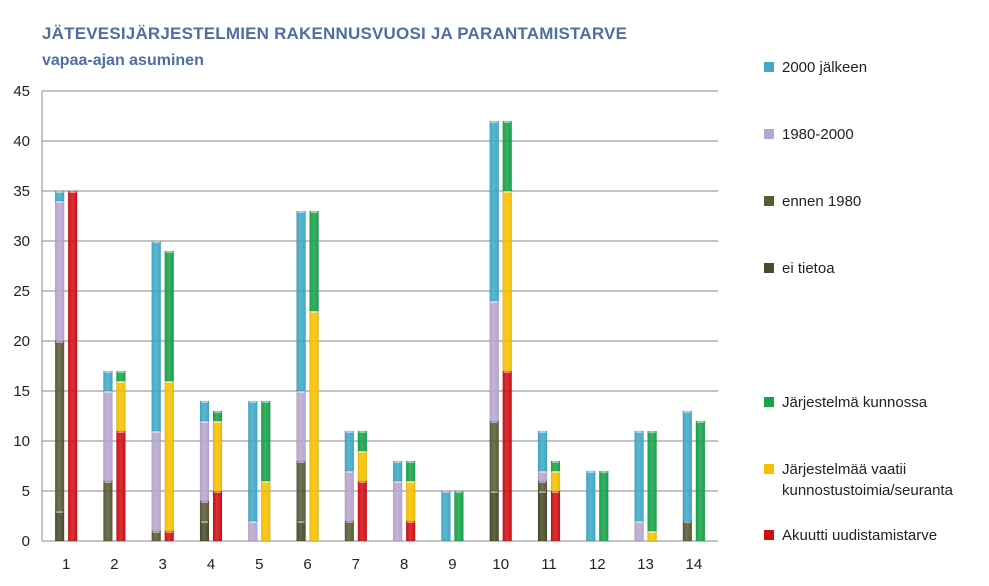 Image resolution: width=989 pixels, height=586 pixels. Describe the element at coordinates (808, 268) in the screenshot. I see `legend-label: ei tietoa` at that location.